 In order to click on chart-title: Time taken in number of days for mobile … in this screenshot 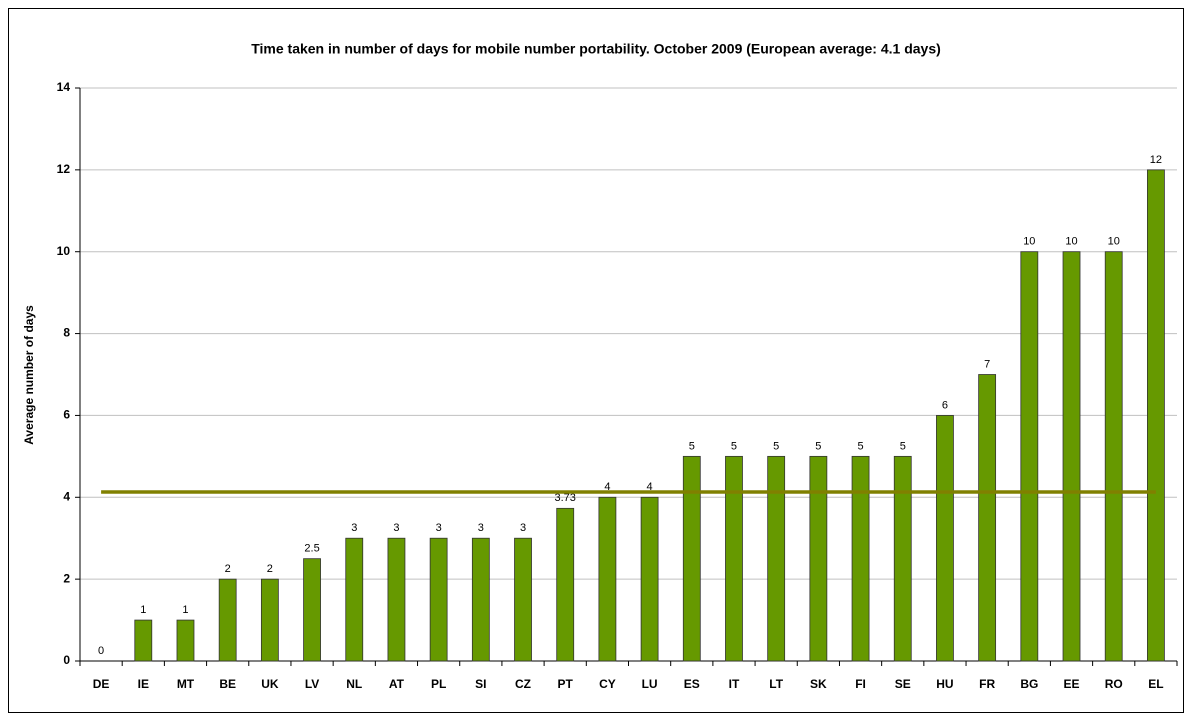, I will do `click(596, 49)`.